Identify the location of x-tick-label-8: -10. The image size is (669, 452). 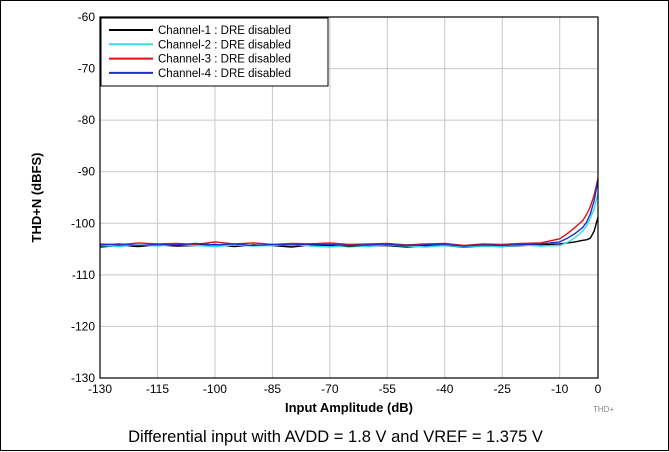
(560, 389).